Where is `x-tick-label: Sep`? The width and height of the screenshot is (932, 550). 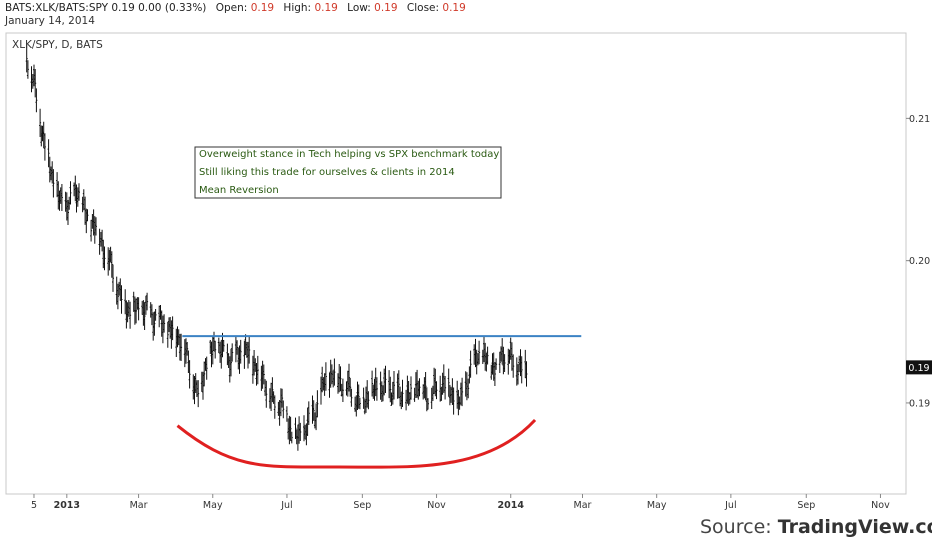
x-tick-label: Sep is located at coordinates (806, 505).